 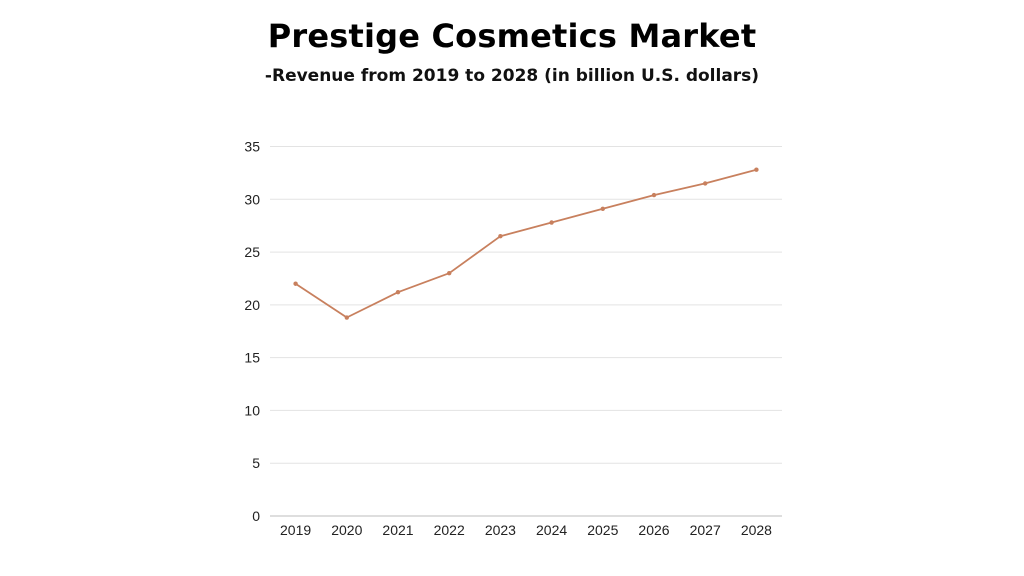 I want to click on y-tick-label: 15, so click(x=252, y=358).